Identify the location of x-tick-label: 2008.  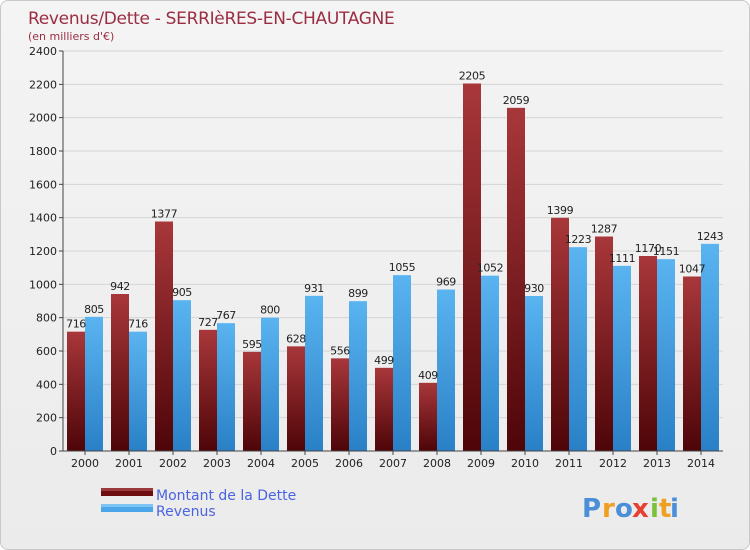
(437, 463).